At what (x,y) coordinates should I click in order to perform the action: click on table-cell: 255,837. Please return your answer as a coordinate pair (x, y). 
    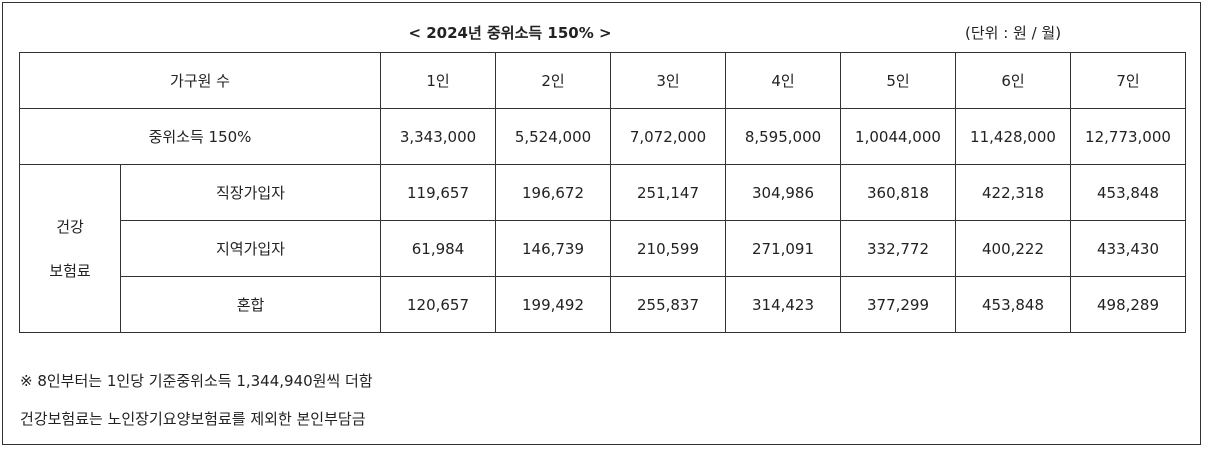
    Looking at the image, I should click on (668, 304).